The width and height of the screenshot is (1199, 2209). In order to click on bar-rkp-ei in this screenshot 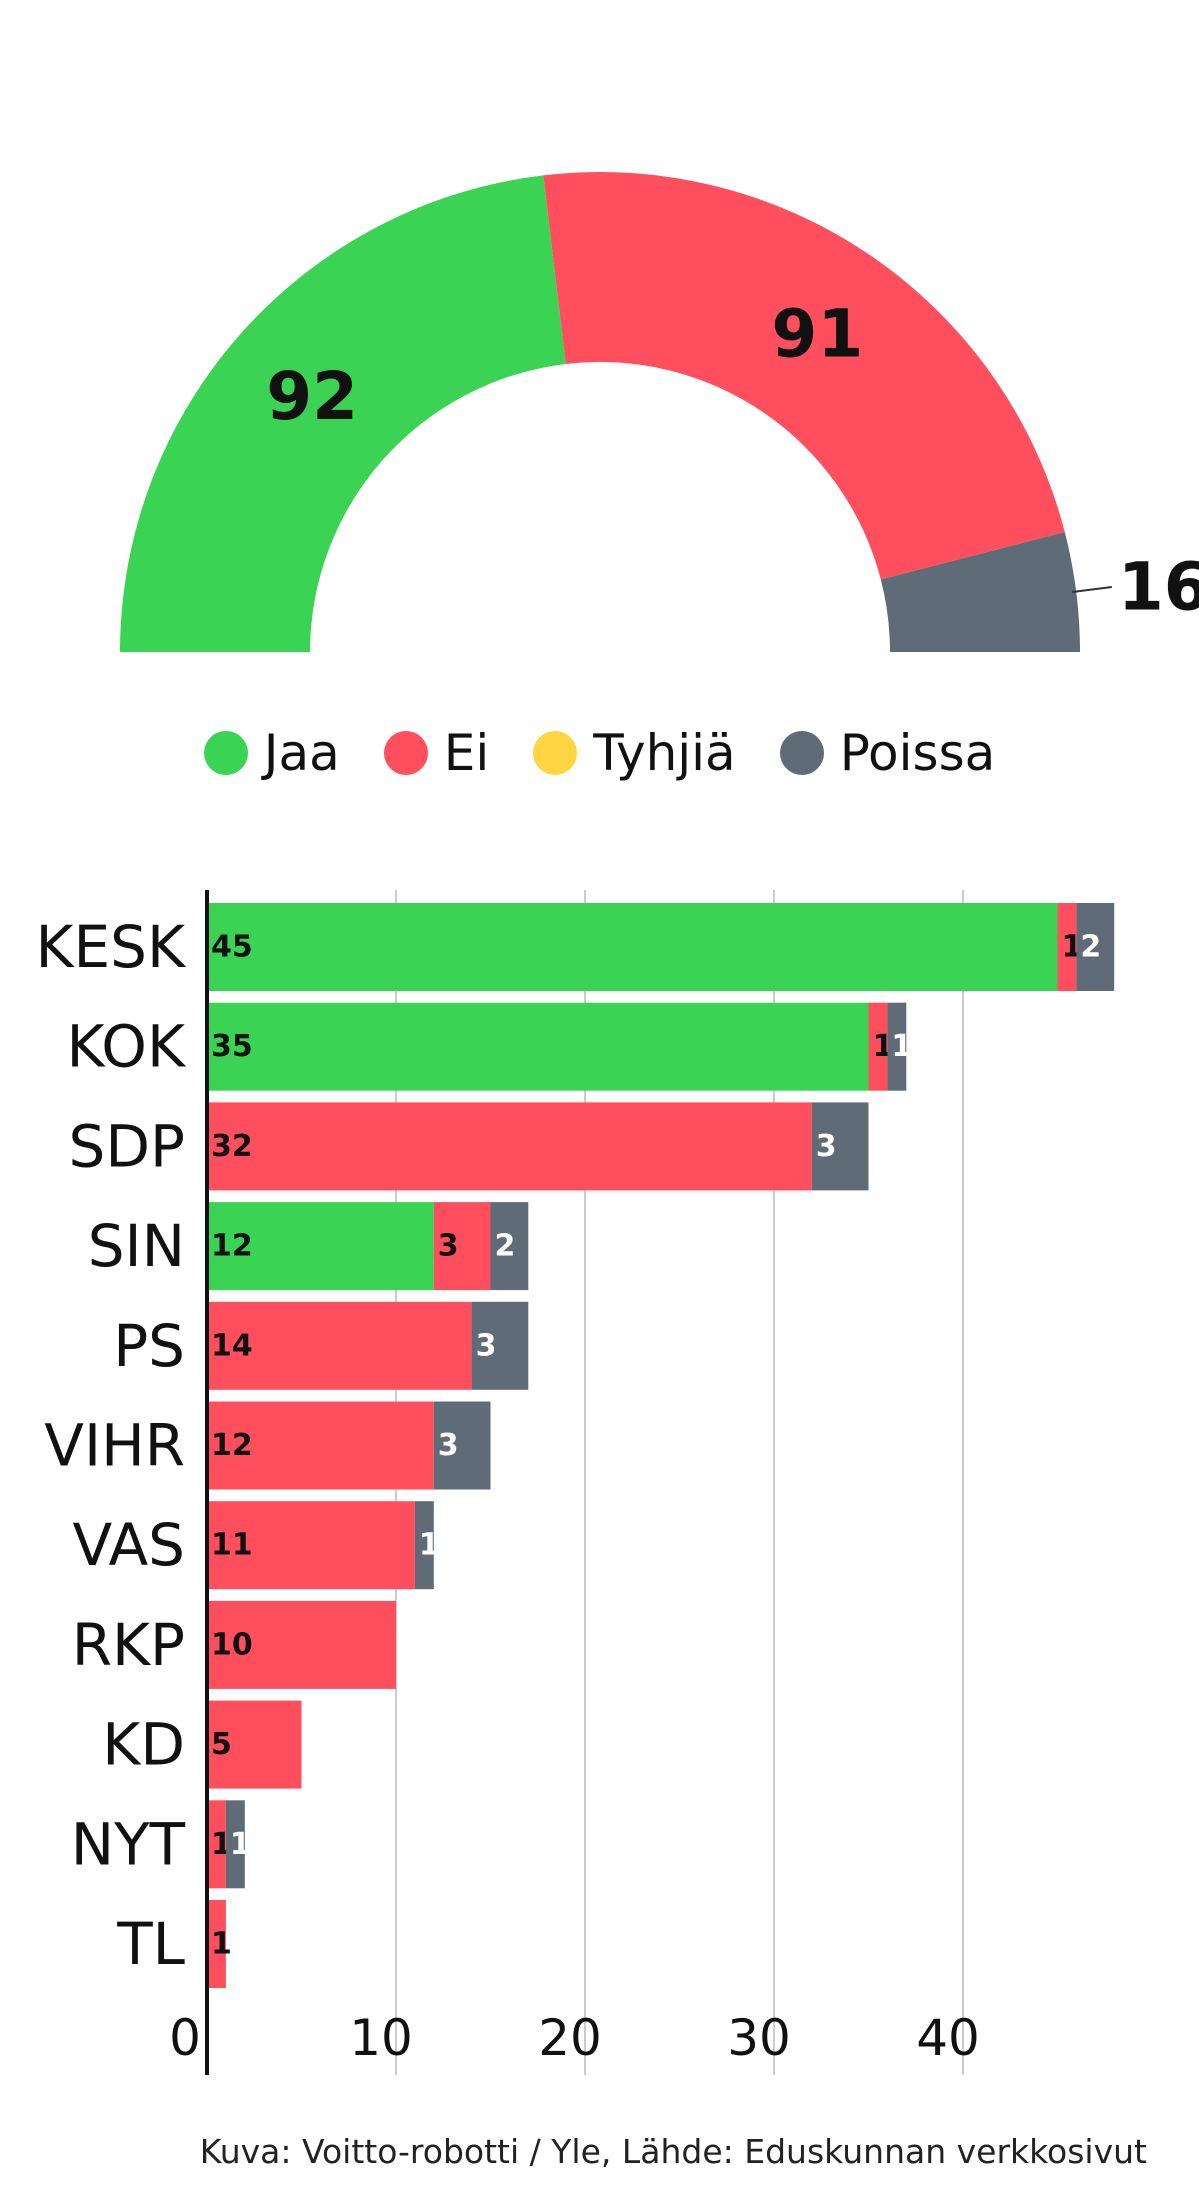, I will do `click(301, 1644)`.